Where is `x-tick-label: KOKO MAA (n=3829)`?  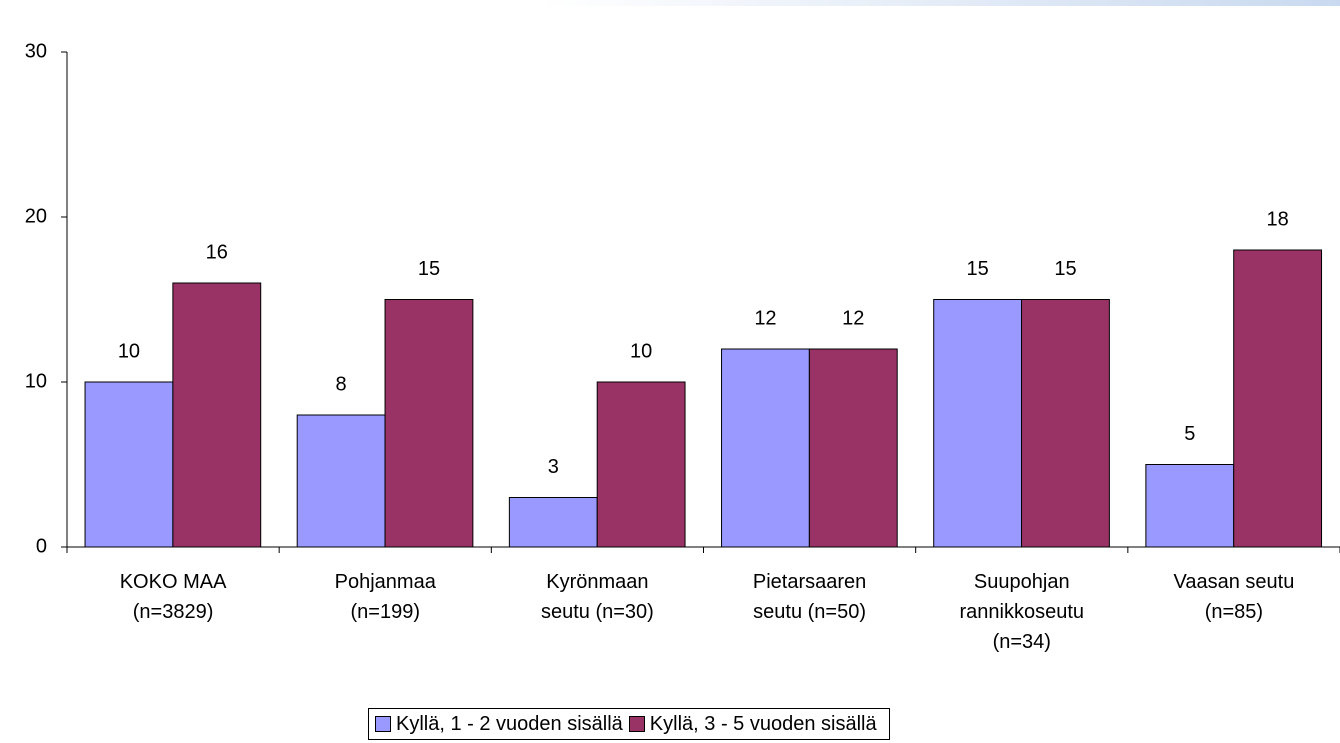
x-tick-label: KOKO MAA (n=3829) is located at coordinates (173, 597).